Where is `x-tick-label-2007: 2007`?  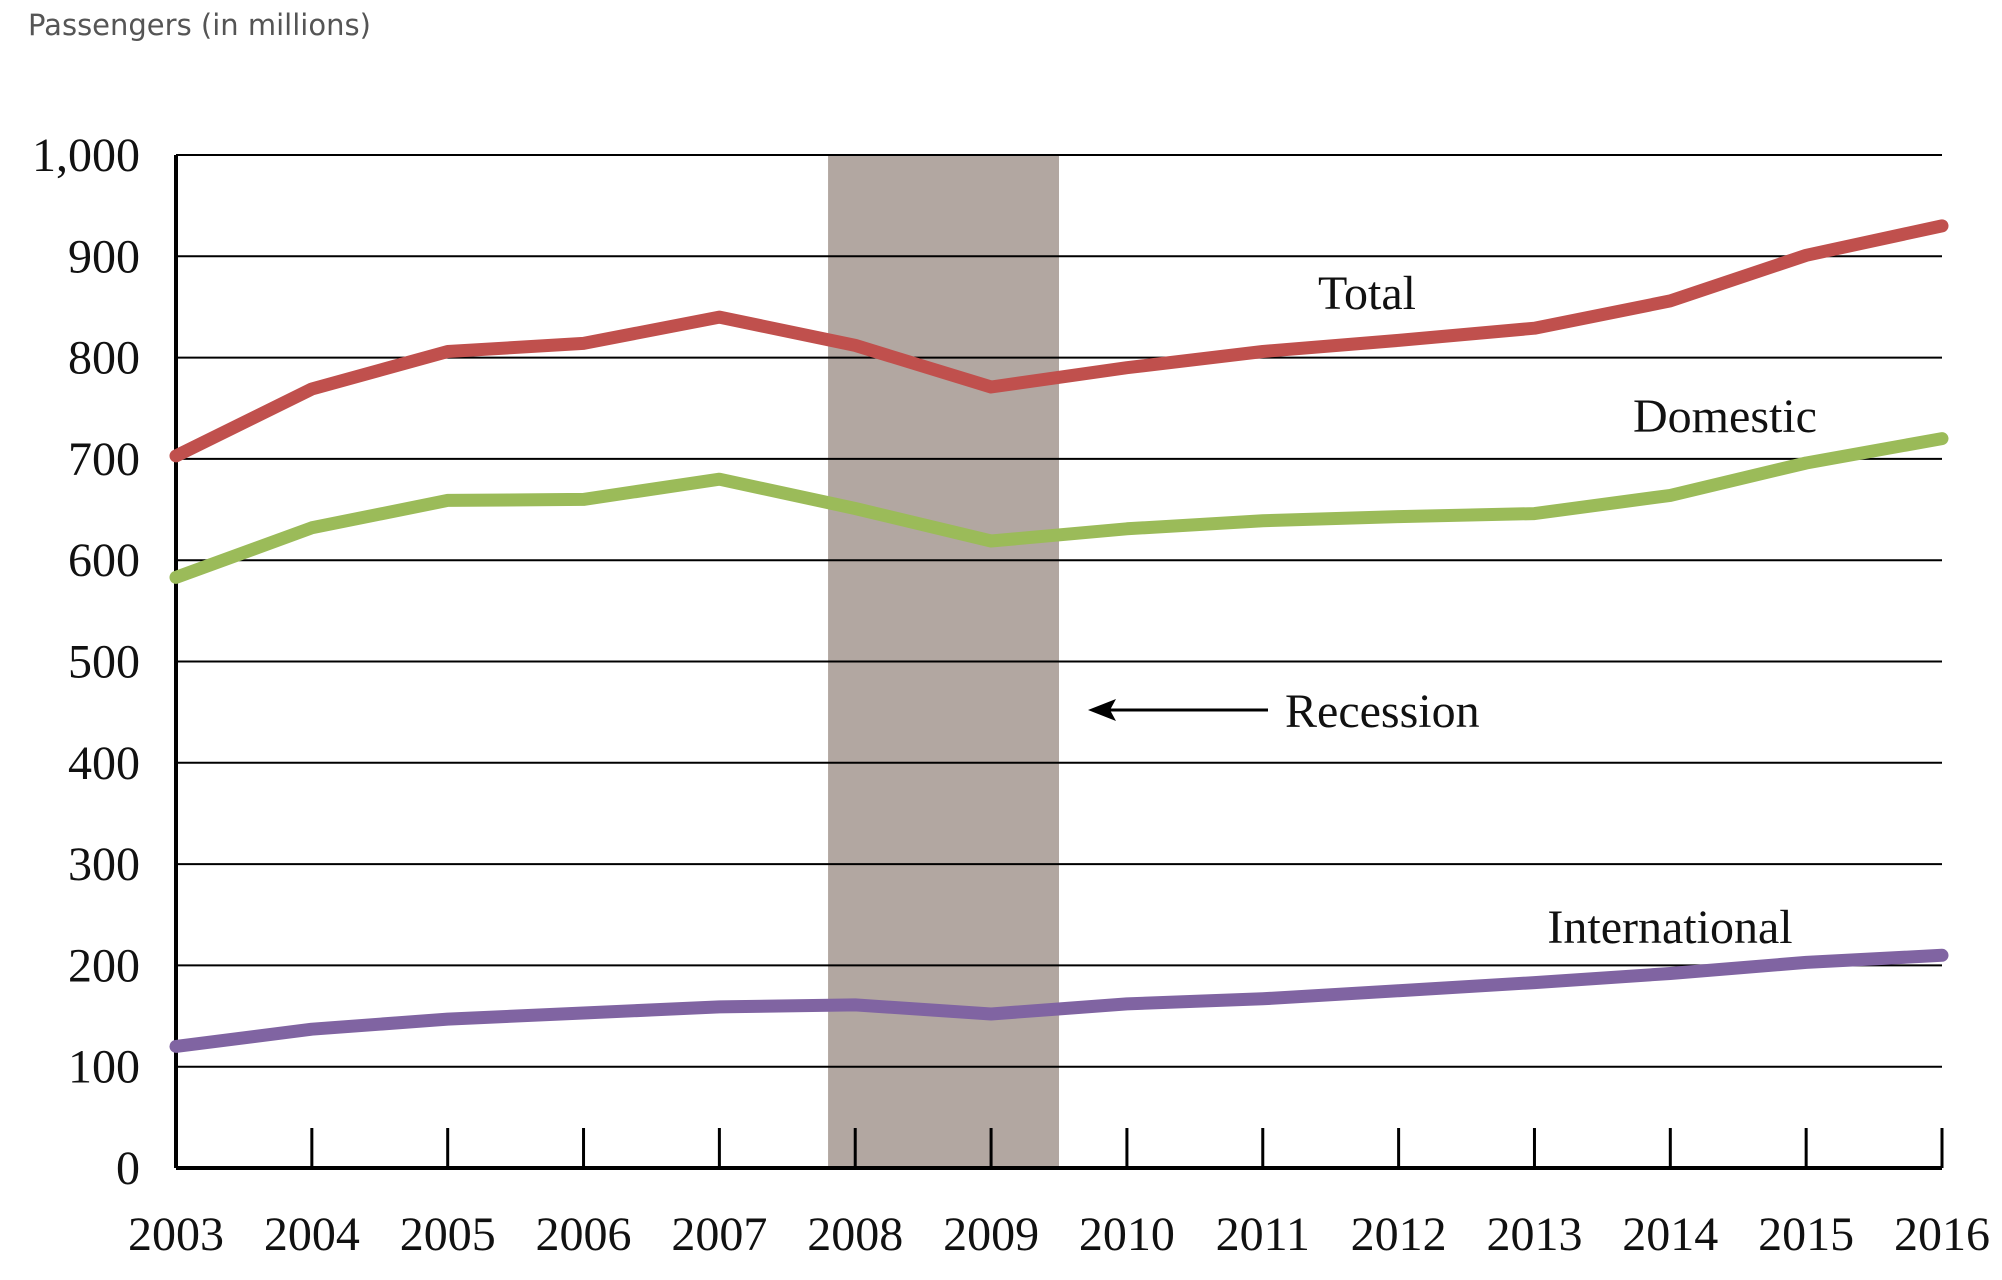
x-tick-label-2007: 2007 is located at coordinates (719, 1234).